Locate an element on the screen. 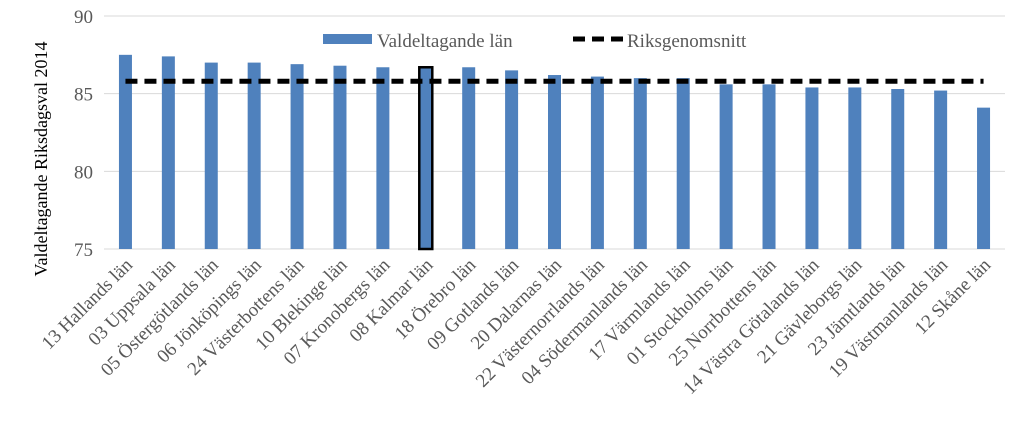  legend-label-line: Riksgenomsnitt is located at coordinates (687, 41).